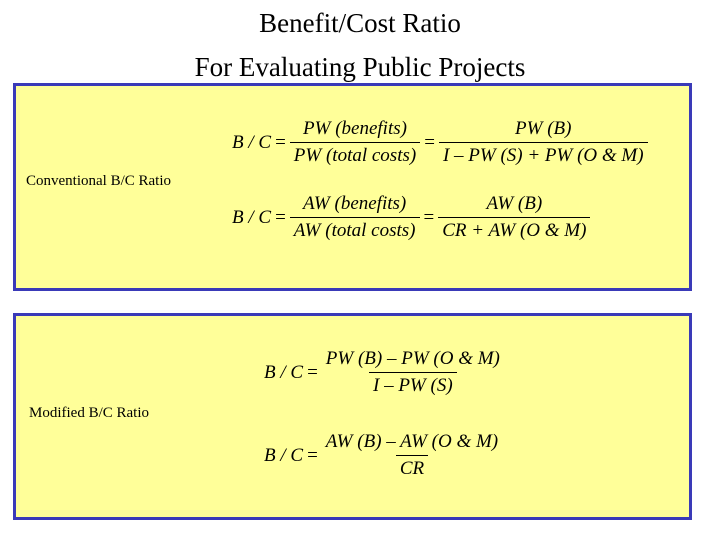  I want to click on page-subtitle: For Evaluating Public Projects, so click(360, 67).